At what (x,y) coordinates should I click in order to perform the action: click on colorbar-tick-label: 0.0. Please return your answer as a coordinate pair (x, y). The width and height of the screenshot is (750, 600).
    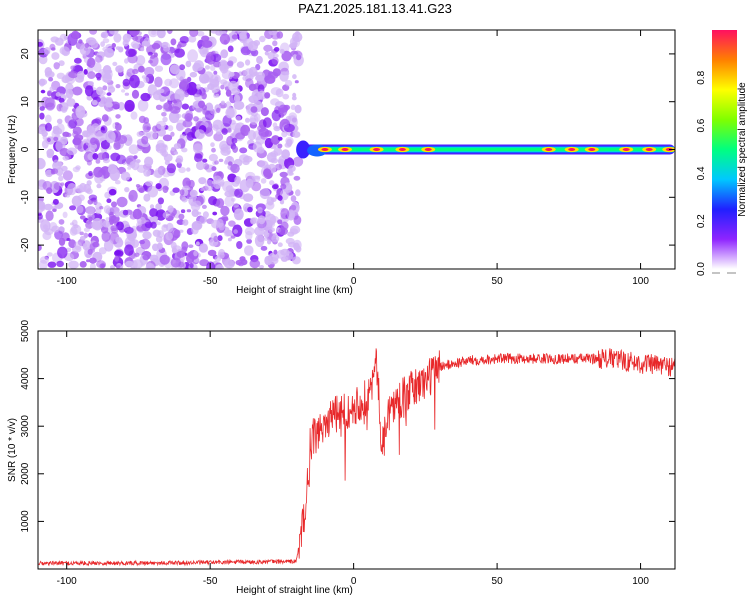
    Looking at the image, I should click on (701, 269).